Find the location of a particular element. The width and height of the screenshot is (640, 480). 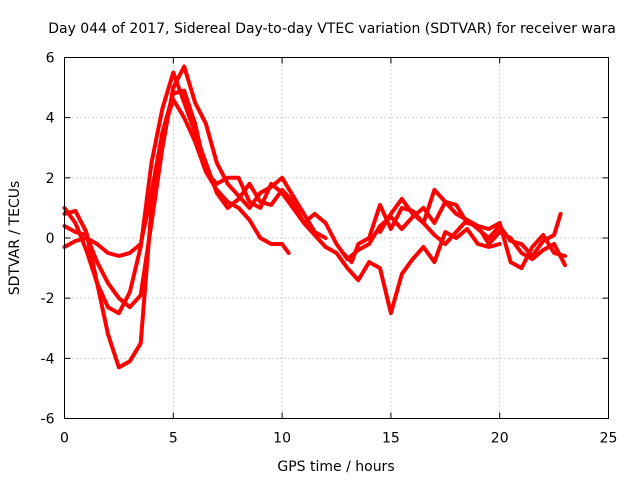

y-tick-label: 0 is located at coordinates (50, 239).